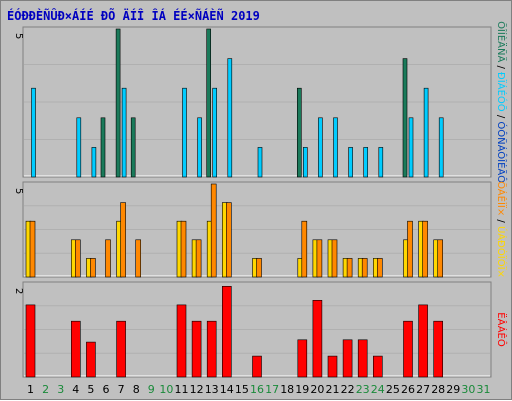  What do you see at coordinates (90, 389) in the screenshot?
I see `day-label-5: 5` at bounding box center [90, 389].